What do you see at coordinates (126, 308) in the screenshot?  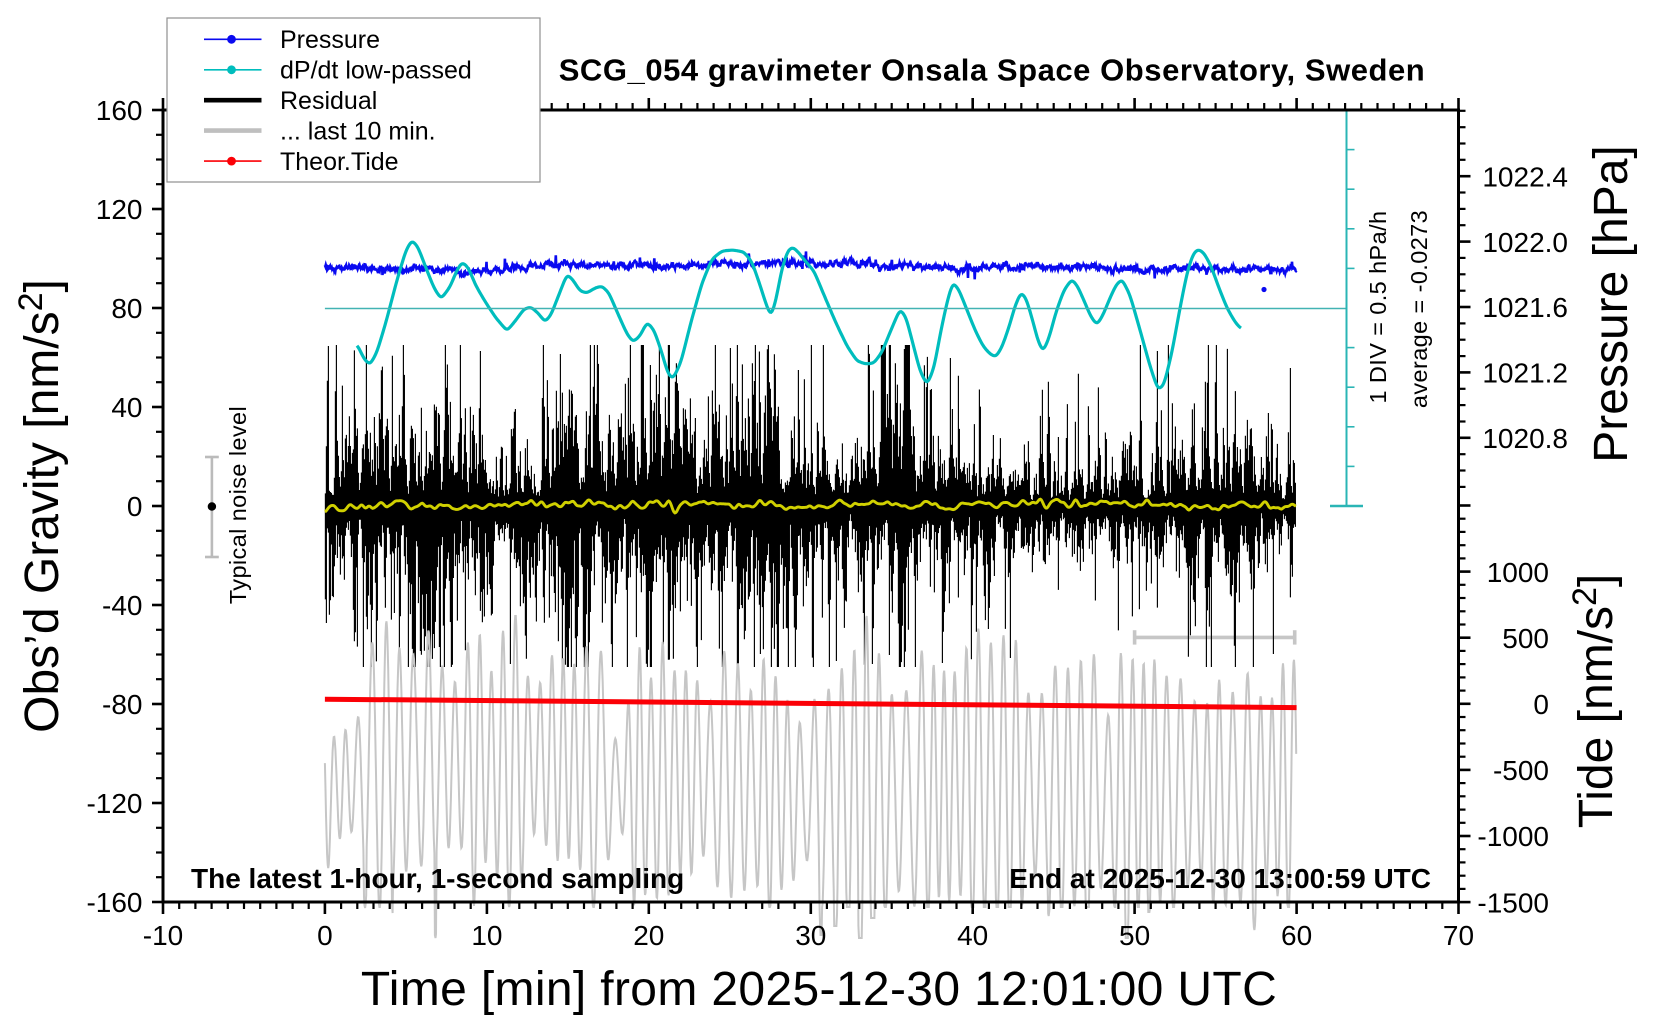 I see `svg-text: 80` at bounding box center [126, 308].